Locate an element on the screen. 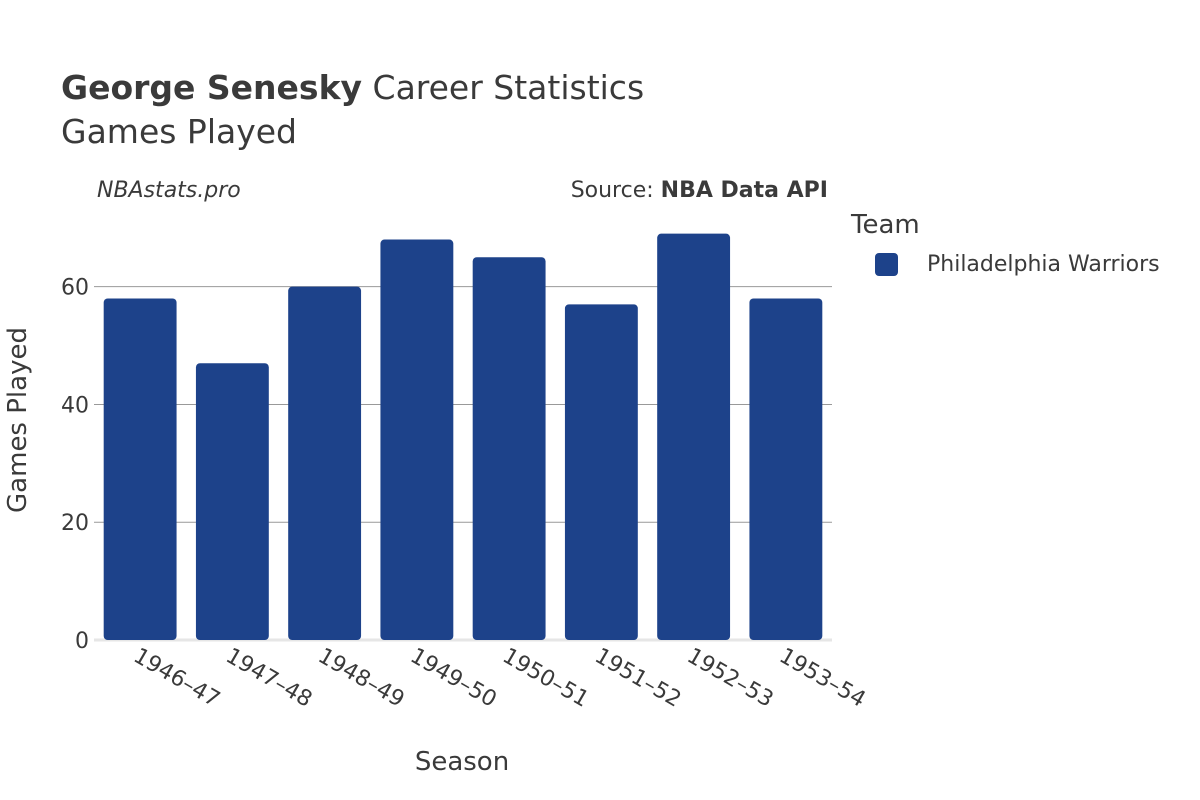 This screenshot has height=800, width=1200. bar-1952–53 is located at coordinates (694, 436).